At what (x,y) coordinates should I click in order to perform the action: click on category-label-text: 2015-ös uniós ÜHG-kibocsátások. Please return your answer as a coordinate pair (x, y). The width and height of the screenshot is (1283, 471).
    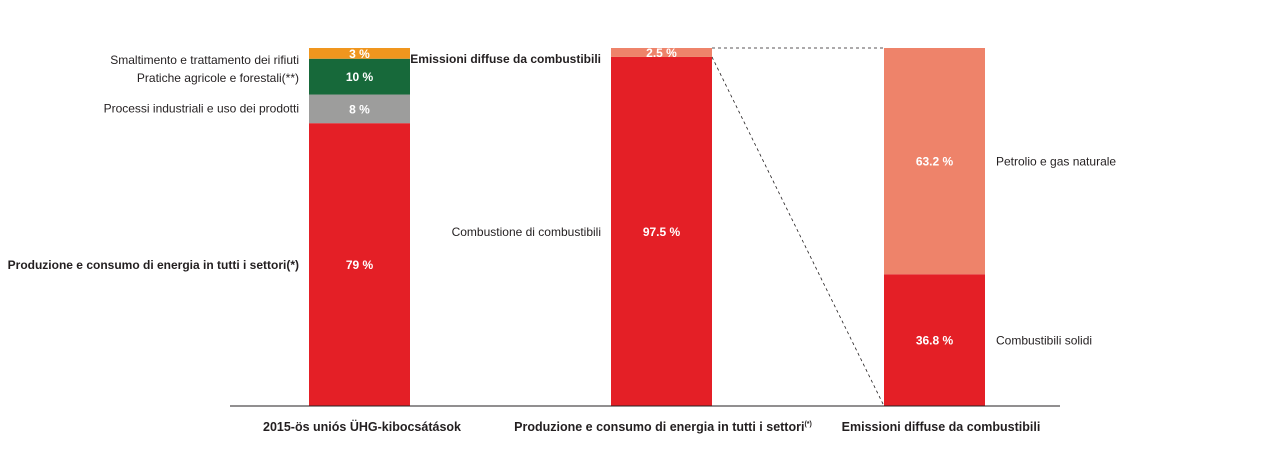
    Looking at the image, I should click on (362, 426).